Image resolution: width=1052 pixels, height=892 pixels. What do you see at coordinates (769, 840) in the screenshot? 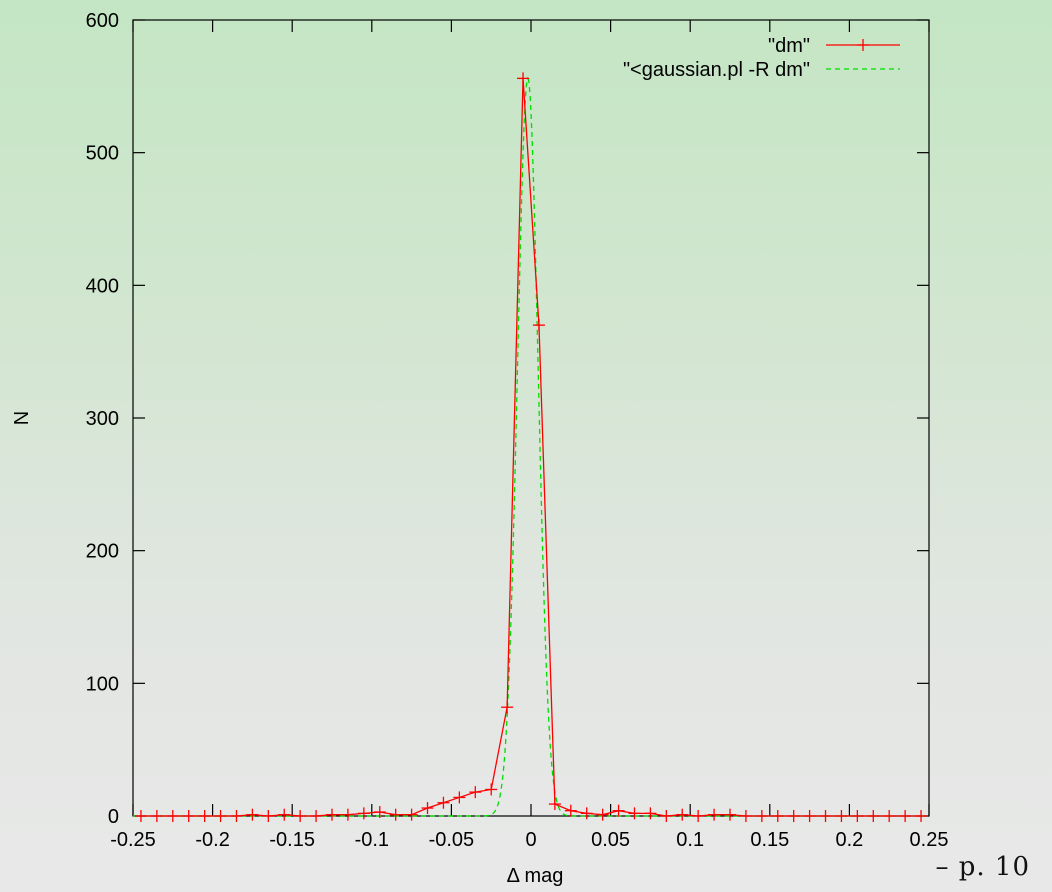
I see `x-tick-label: 0.15` at bounding box center [769, 840].